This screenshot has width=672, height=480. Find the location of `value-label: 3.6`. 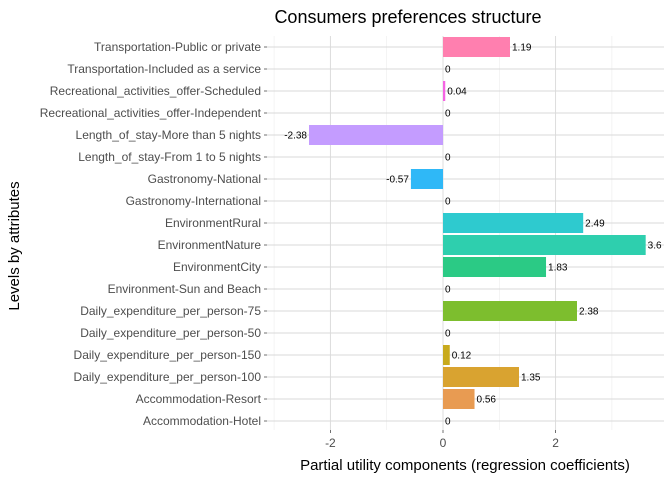

value-label: 3.6 is located at coordinates (655, 246).